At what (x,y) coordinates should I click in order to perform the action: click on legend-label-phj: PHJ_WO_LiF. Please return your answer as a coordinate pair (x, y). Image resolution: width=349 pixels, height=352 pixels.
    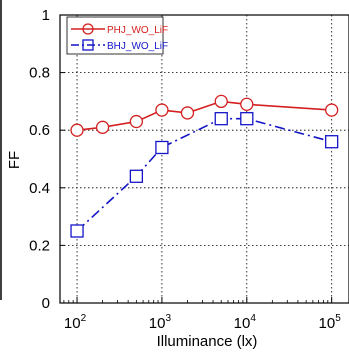
    Looking at the image, I should click on (137, 30).